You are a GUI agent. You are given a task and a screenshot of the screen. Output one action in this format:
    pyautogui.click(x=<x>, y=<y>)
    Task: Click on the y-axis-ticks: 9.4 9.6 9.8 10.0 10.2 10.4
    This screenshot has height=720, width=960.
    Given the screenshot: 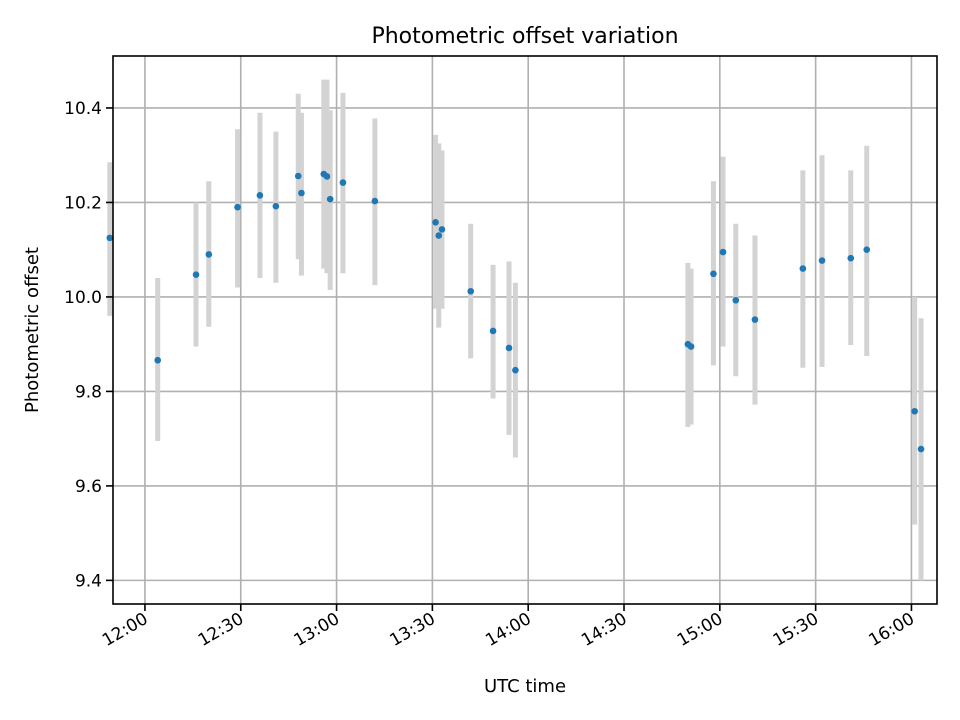 What is the action you would take?
    pyautogui.click(x=88, y=345)
    